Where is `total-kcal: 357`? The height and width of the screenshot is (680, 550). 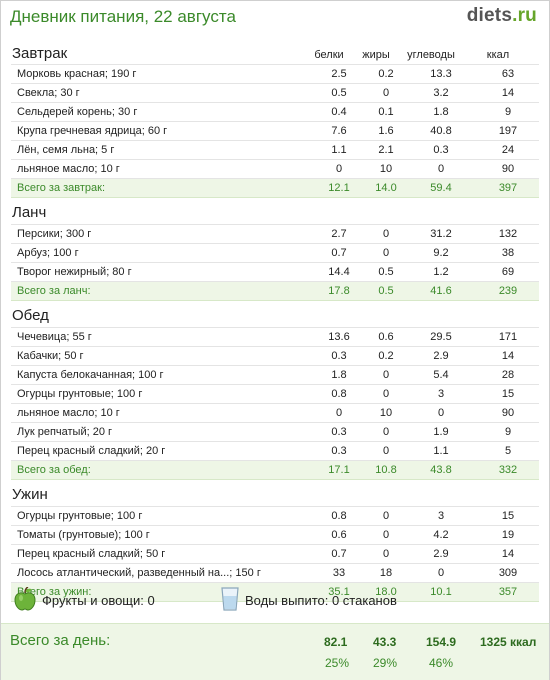
total-kcal: 357 is located at coordinates (508, 592).